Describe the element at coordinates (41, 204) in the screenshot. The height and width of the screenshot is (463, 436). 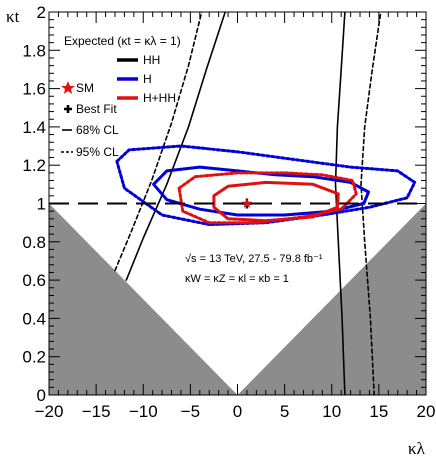
I see `y-tick-label: 1` at that location.